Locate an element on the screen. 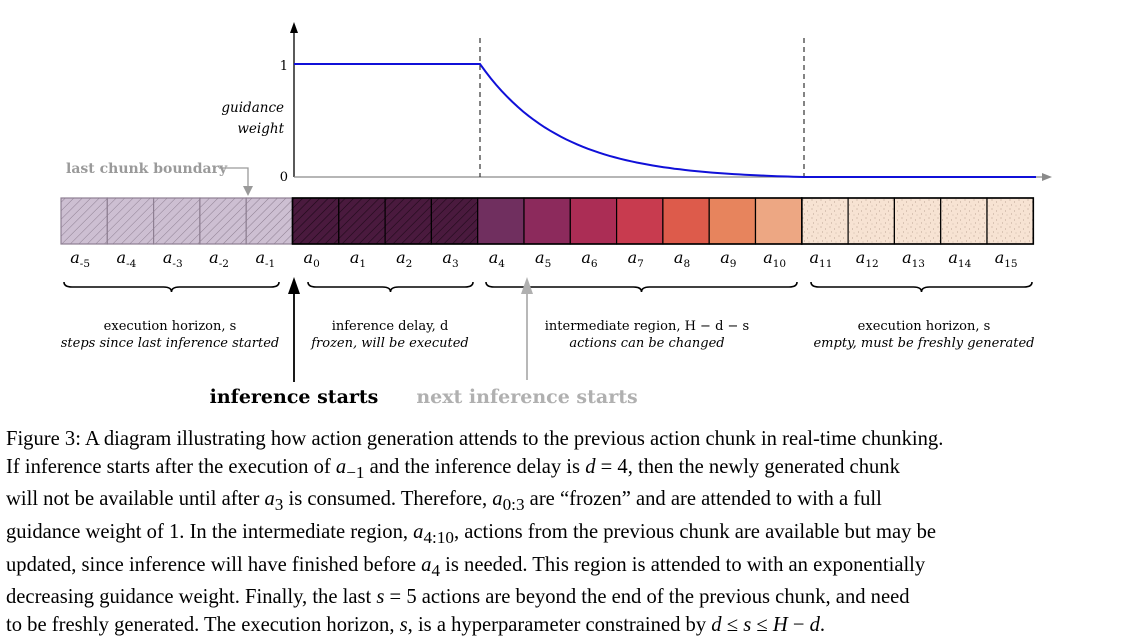  next-inference-starts-label: next inference starts is located at coordinates (526, 397).